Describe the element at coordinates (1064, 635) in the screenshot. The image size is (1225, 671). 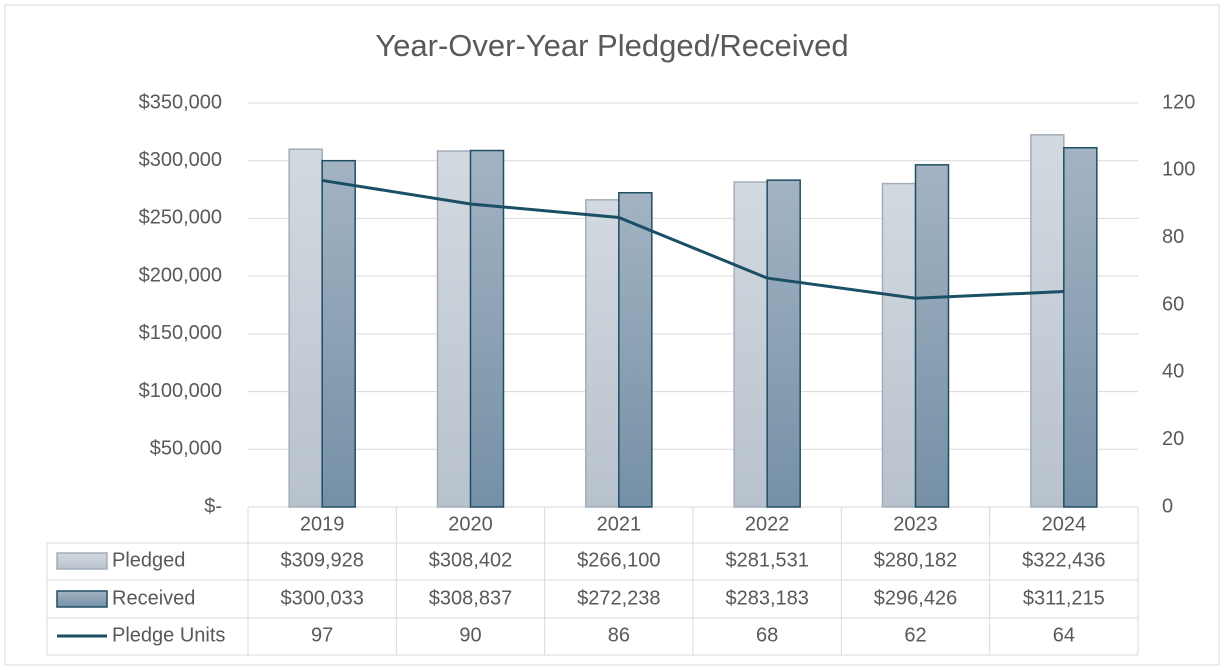
I see `table-value: 64` at that location.